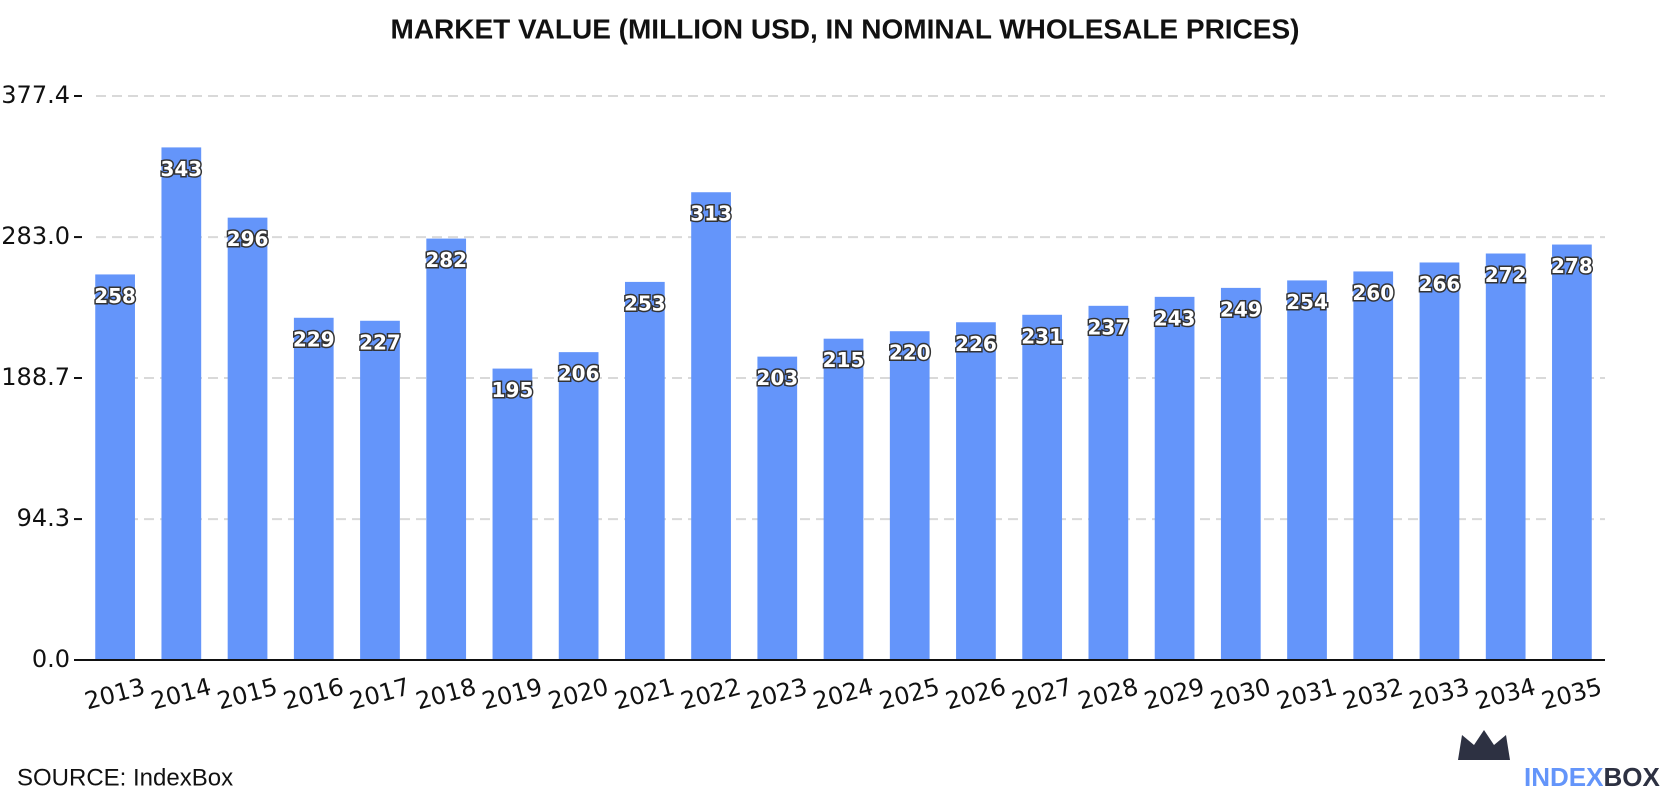  What do you see at coordinates (843, 694) in the screenshot?
I see `x-tick-label: 2024` at bounding box center [843, 694].